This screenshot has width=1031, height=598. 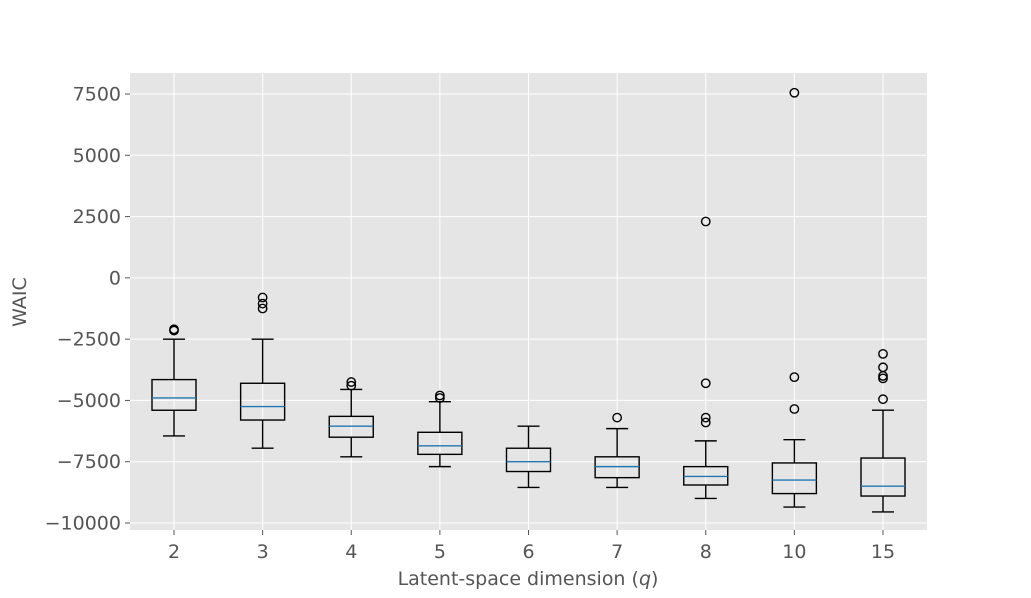 I want to click on y-tick-label: −10000, so click(x=83, y=524).